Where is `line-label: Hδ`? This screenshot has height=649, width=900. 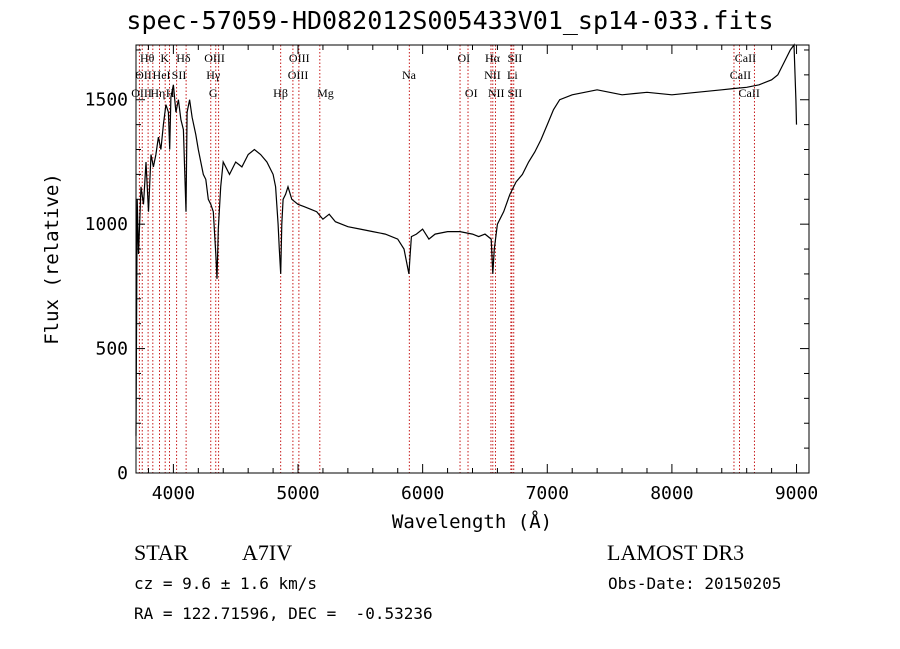
line-label: Hδ is located at coordinates (183, 58).